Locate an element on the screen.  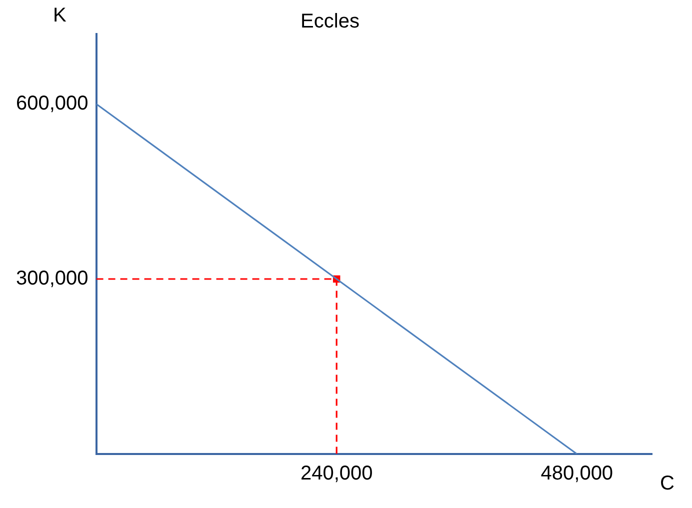
y-axis-title: K is located at coordinates (59, 15).